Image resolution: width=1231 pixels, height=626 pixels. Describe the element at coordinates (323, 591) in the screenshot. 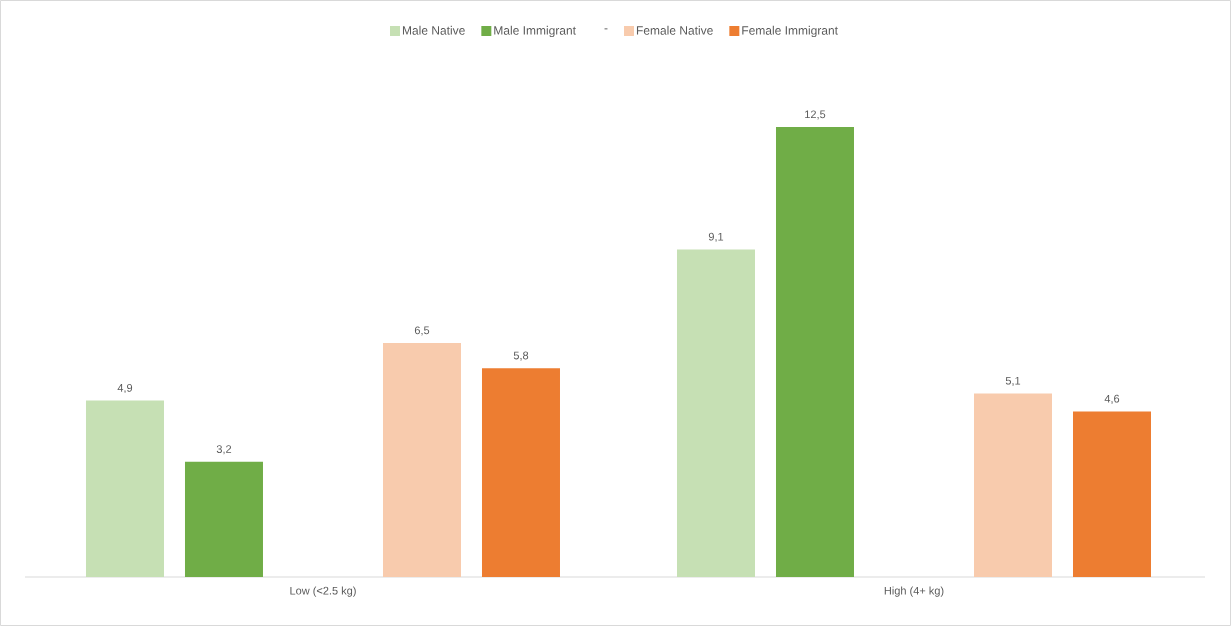

I see `x-tick-label: Low (<2.5 kg)` at that location.